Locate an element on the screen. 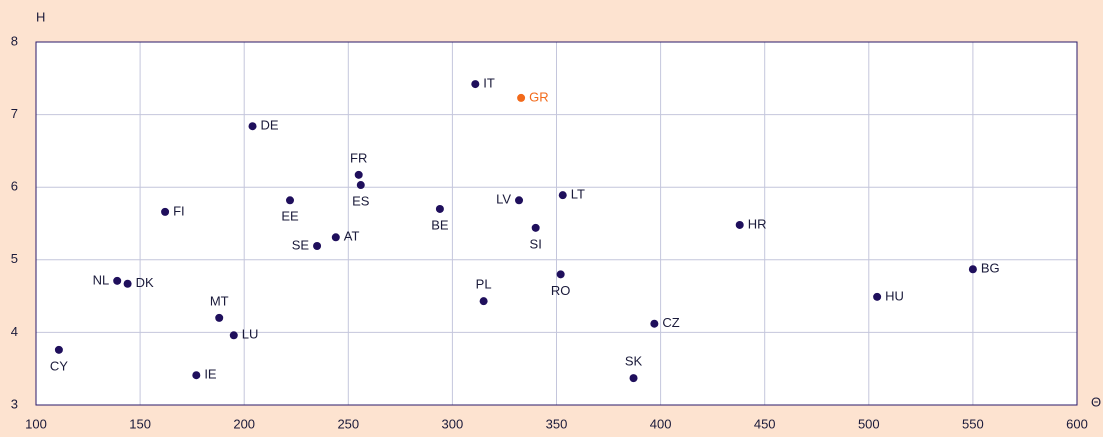 The width and height of the screenshot is (1103, 437). point-label: NL is located at coordinates (101, 279).